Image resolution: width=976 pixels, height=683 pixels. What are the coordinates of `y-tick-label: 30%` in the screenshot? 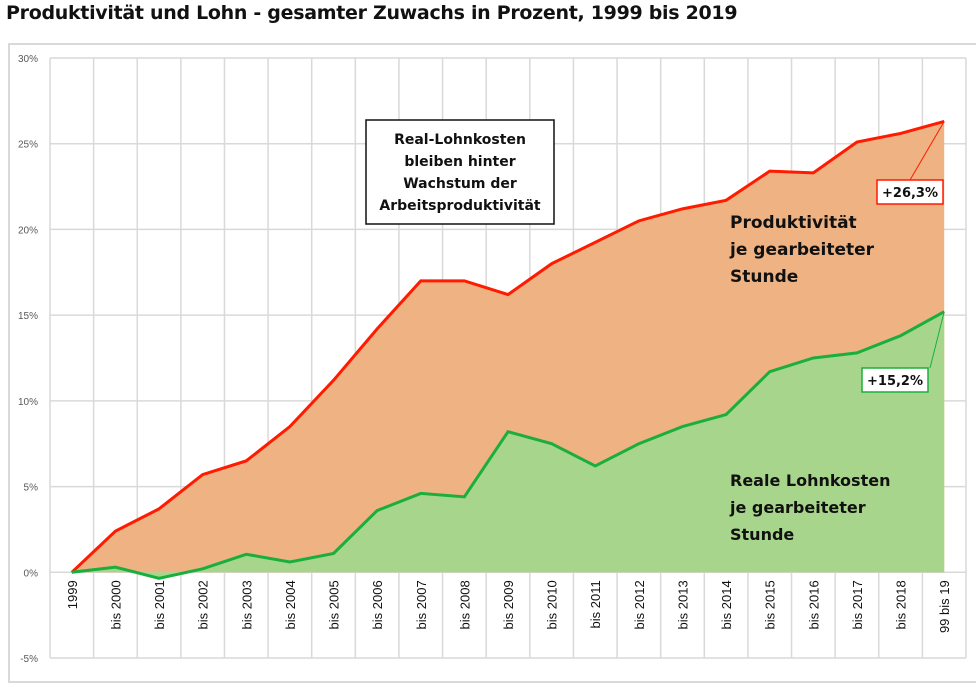 It's located at (28, 59).